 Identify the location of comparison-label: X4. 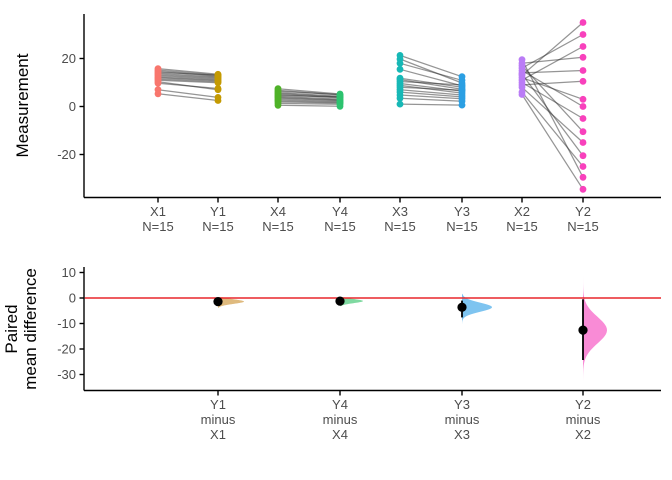
(340, 434).